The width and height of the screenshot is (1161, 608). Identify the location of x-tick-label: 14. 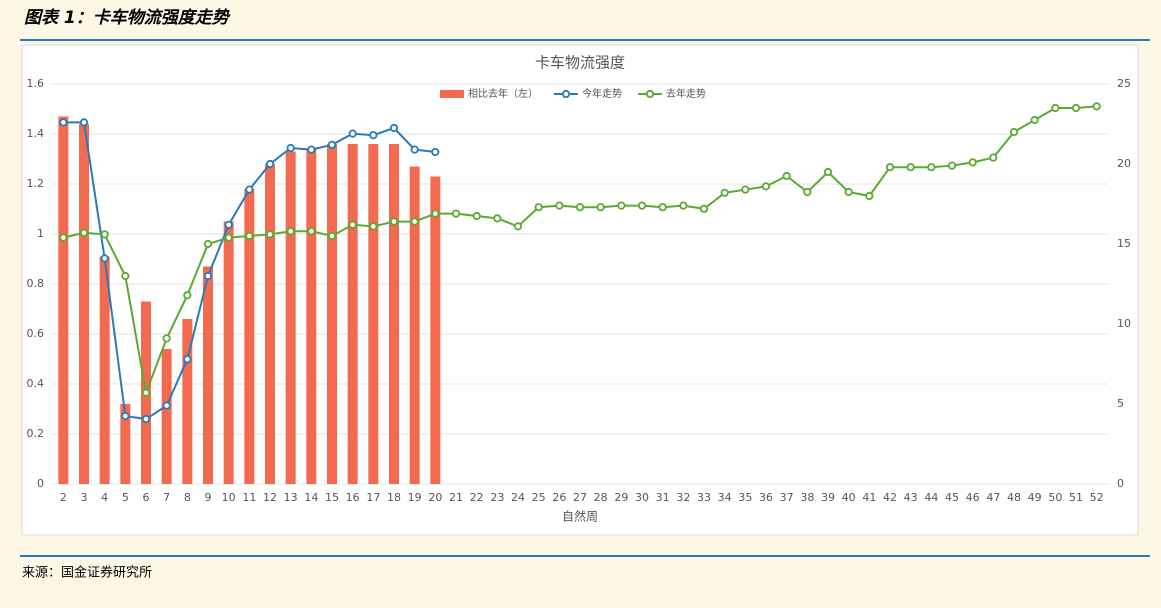
(311, 497).